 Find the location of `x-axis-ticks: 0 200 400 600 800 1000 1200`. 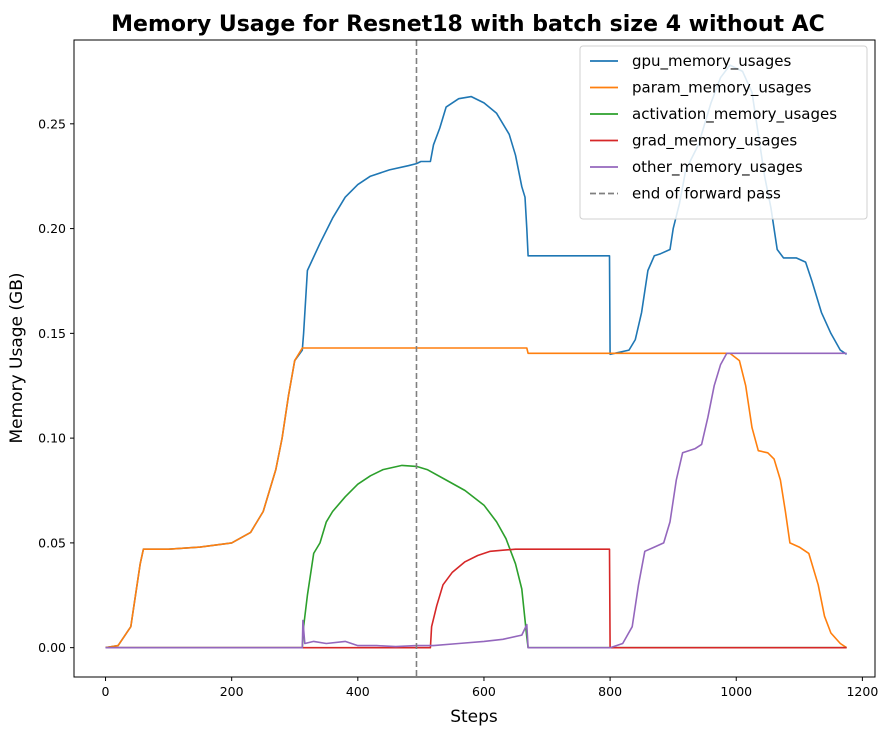

x-axis-ticks: 0 200 400 600 800 1000 1200 is located at coordinates (490, 688).